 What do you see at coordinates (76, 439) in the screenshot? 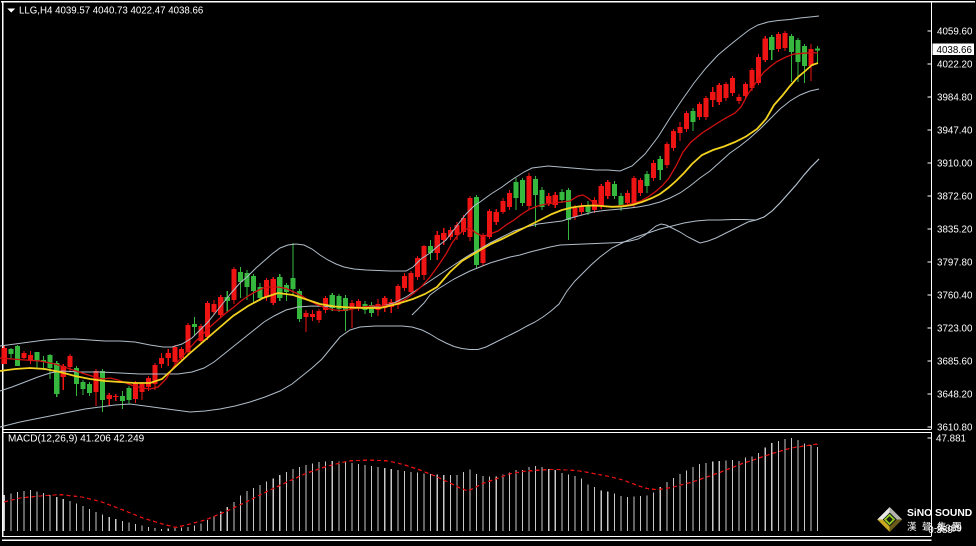
I see `svg-text: MACD(12,26,9) 41.206 42.249` at bounding box center [76, 439].